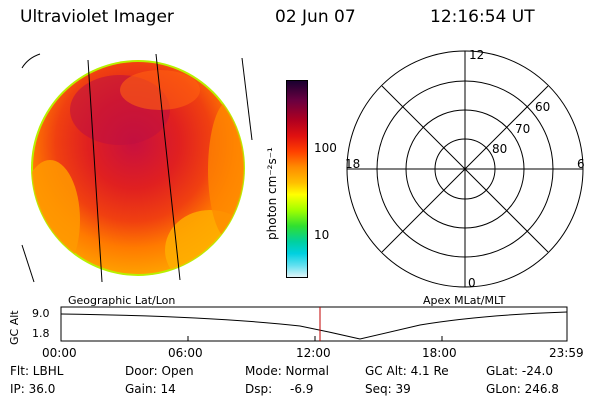 Image resolution: width=600 pixels, height=400 pixels. I want to click on timeline-frame, so click(314, 324).